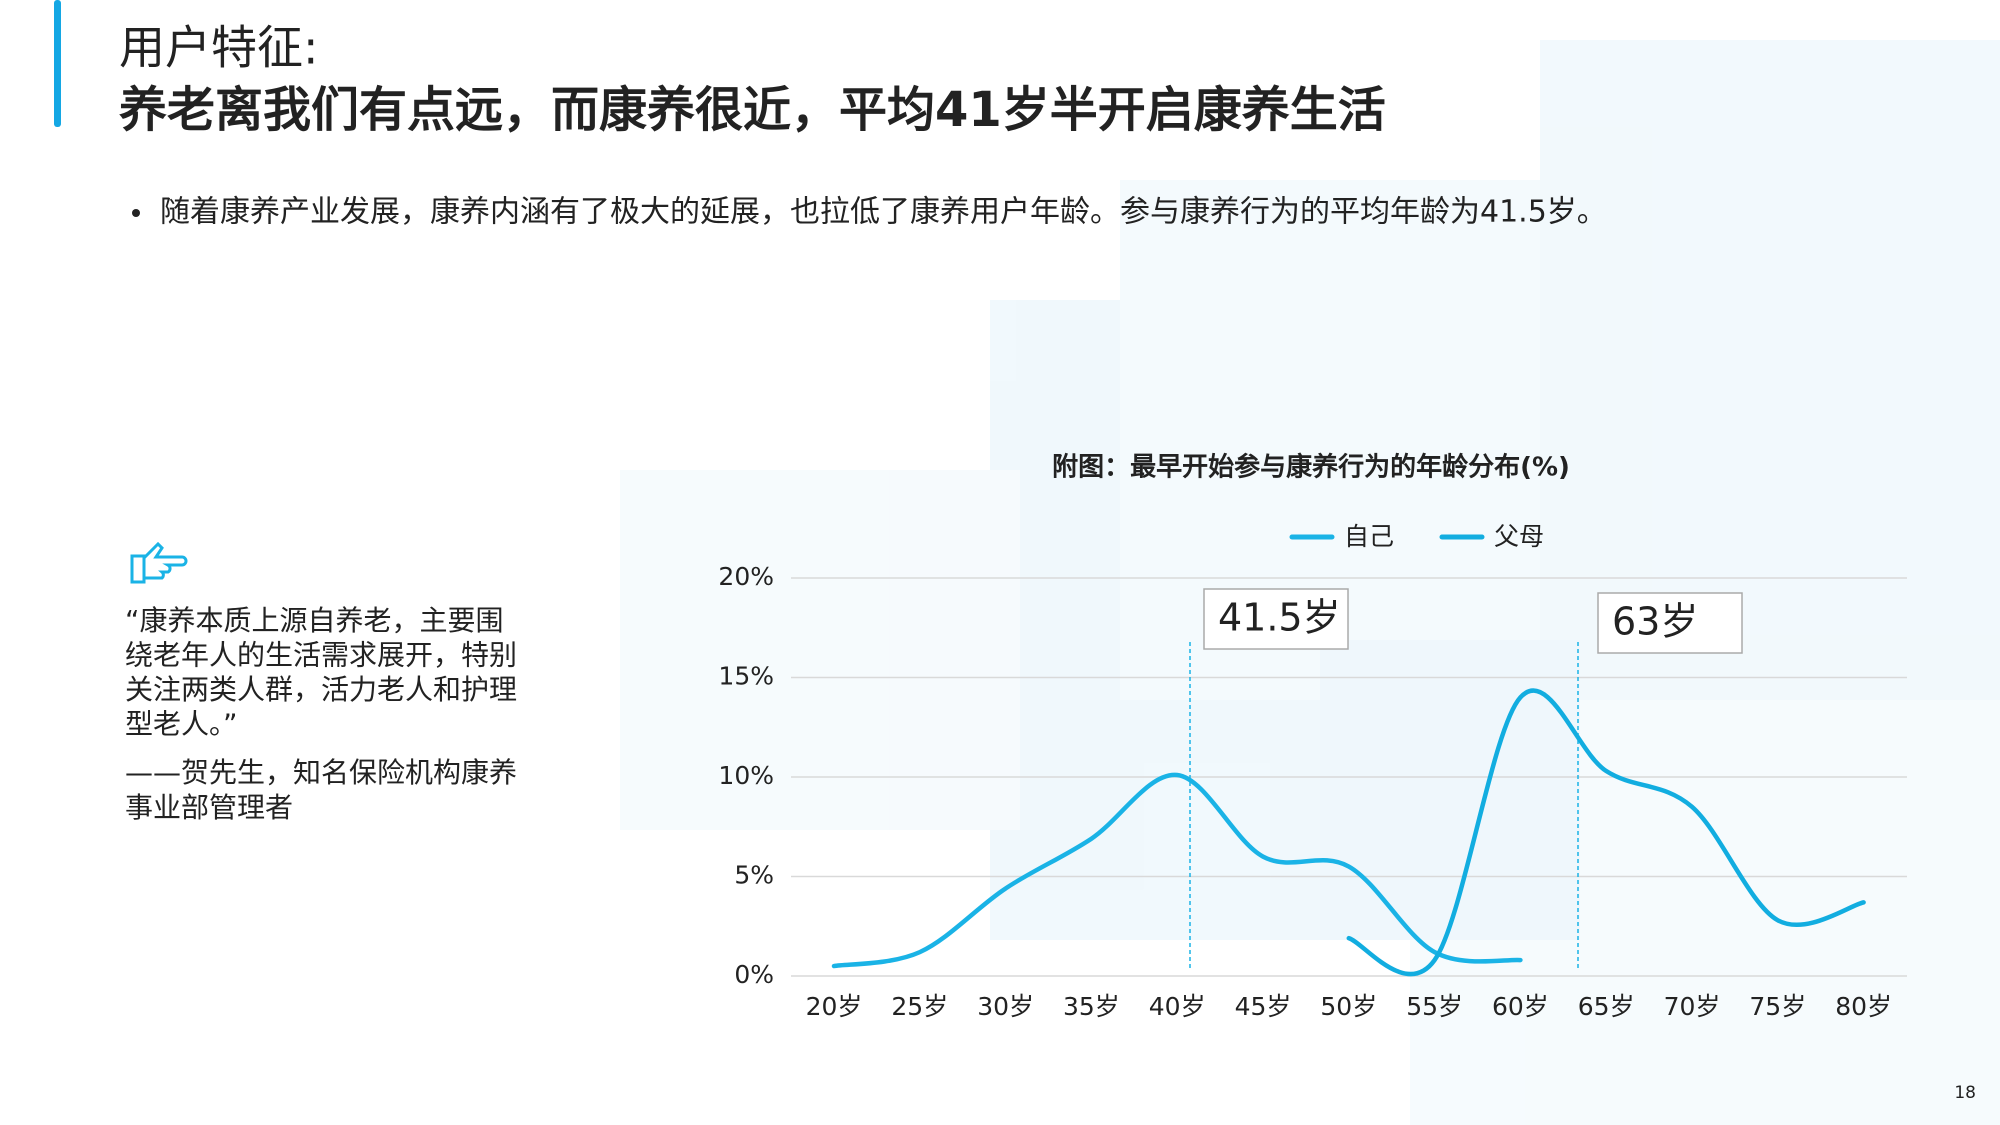  Describe the element at coordinates (746, 775) in the screenshot. I see `y-tick-label: 10%` at that location.